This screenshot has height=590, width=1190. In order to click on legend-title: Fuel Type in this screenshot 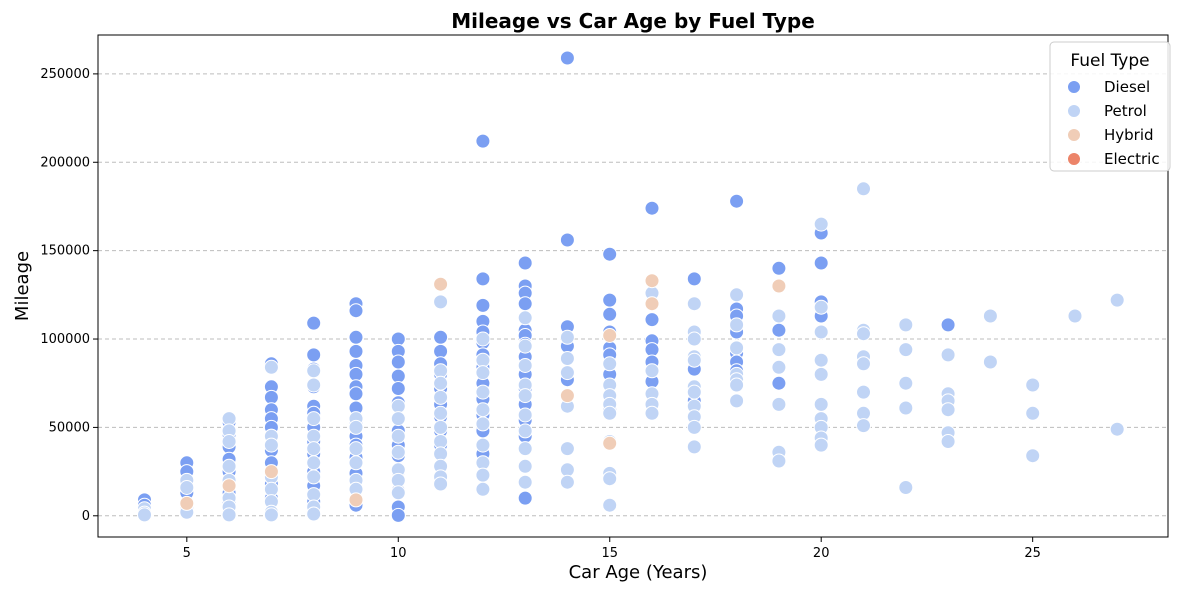, I will do `click(1109, 61)`.